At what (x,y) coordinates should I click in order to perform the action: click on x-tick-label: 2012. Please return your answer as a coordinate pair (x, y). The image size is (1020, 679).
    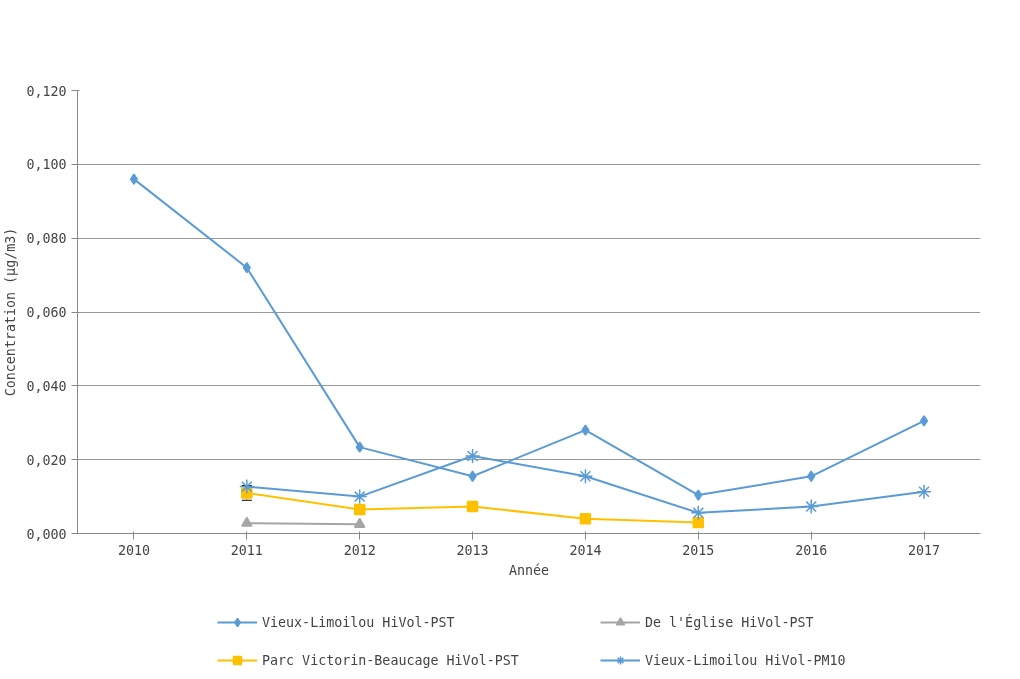
    Looking at the image, I should click on (359, 550).